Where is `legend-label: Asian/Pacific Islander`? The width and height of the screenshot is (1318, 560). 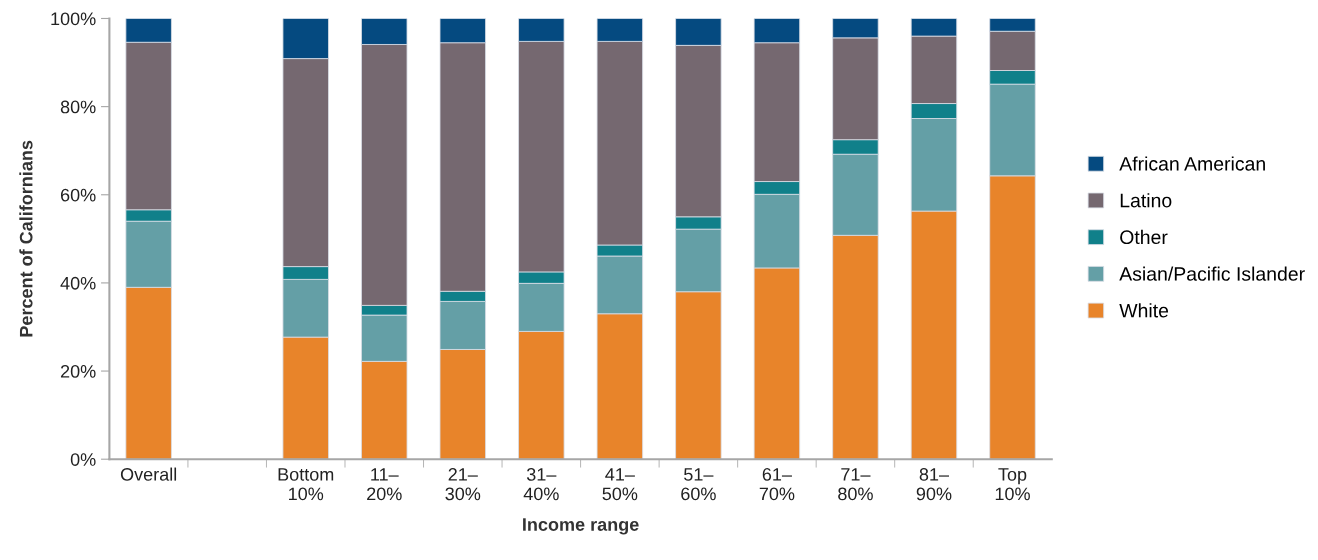 legend-label: Asian/Pacific Islander is located at coordinates (1212, 273).